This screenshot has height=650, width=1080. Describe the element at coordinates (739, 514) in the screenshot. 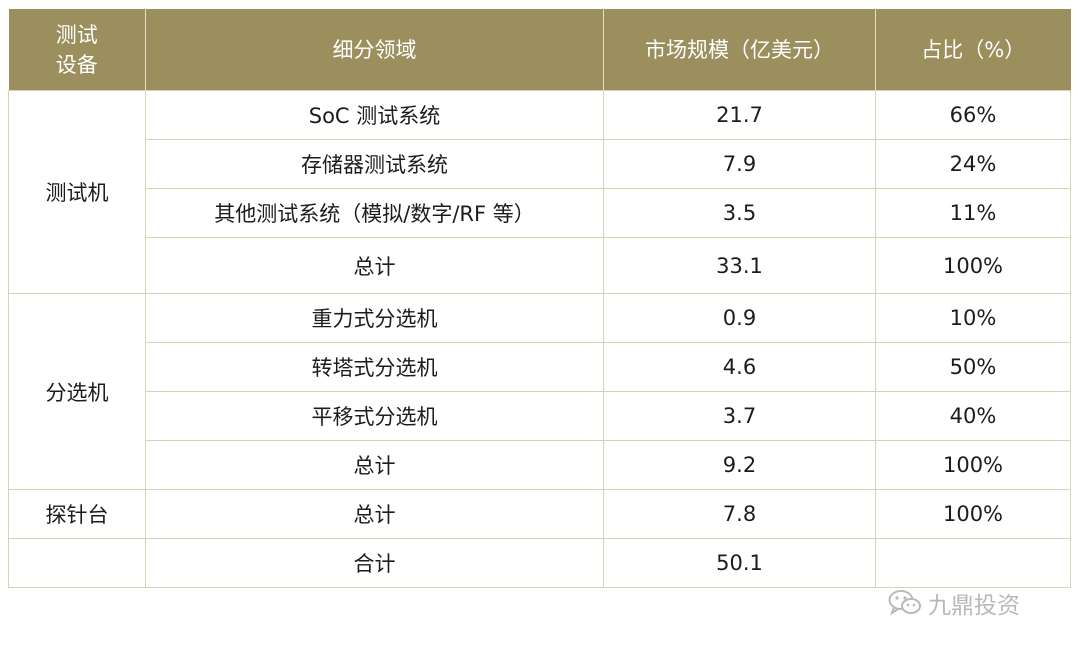

I see `size-cell: 7.8` at that location.